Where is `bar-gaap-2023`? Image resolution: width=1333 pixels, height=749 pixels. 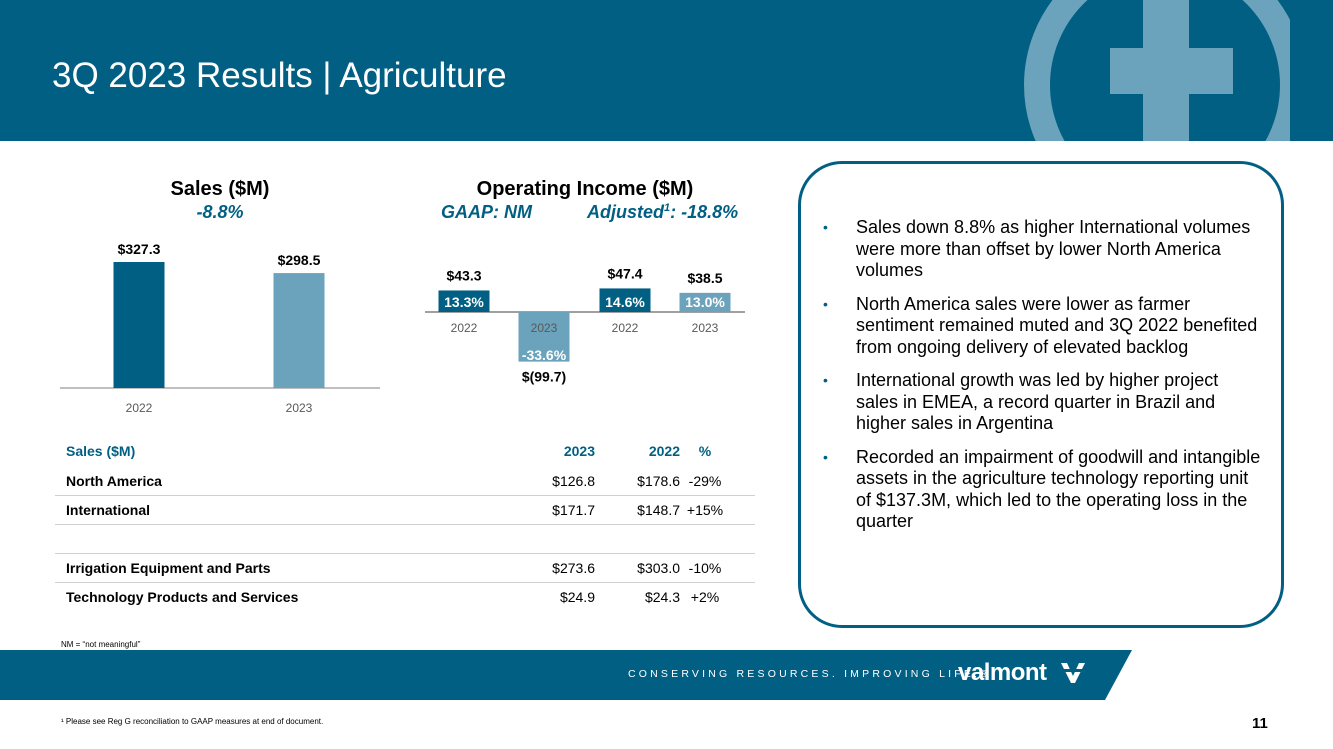 bar-gaap-2023 is located at coordinates (544, 337).